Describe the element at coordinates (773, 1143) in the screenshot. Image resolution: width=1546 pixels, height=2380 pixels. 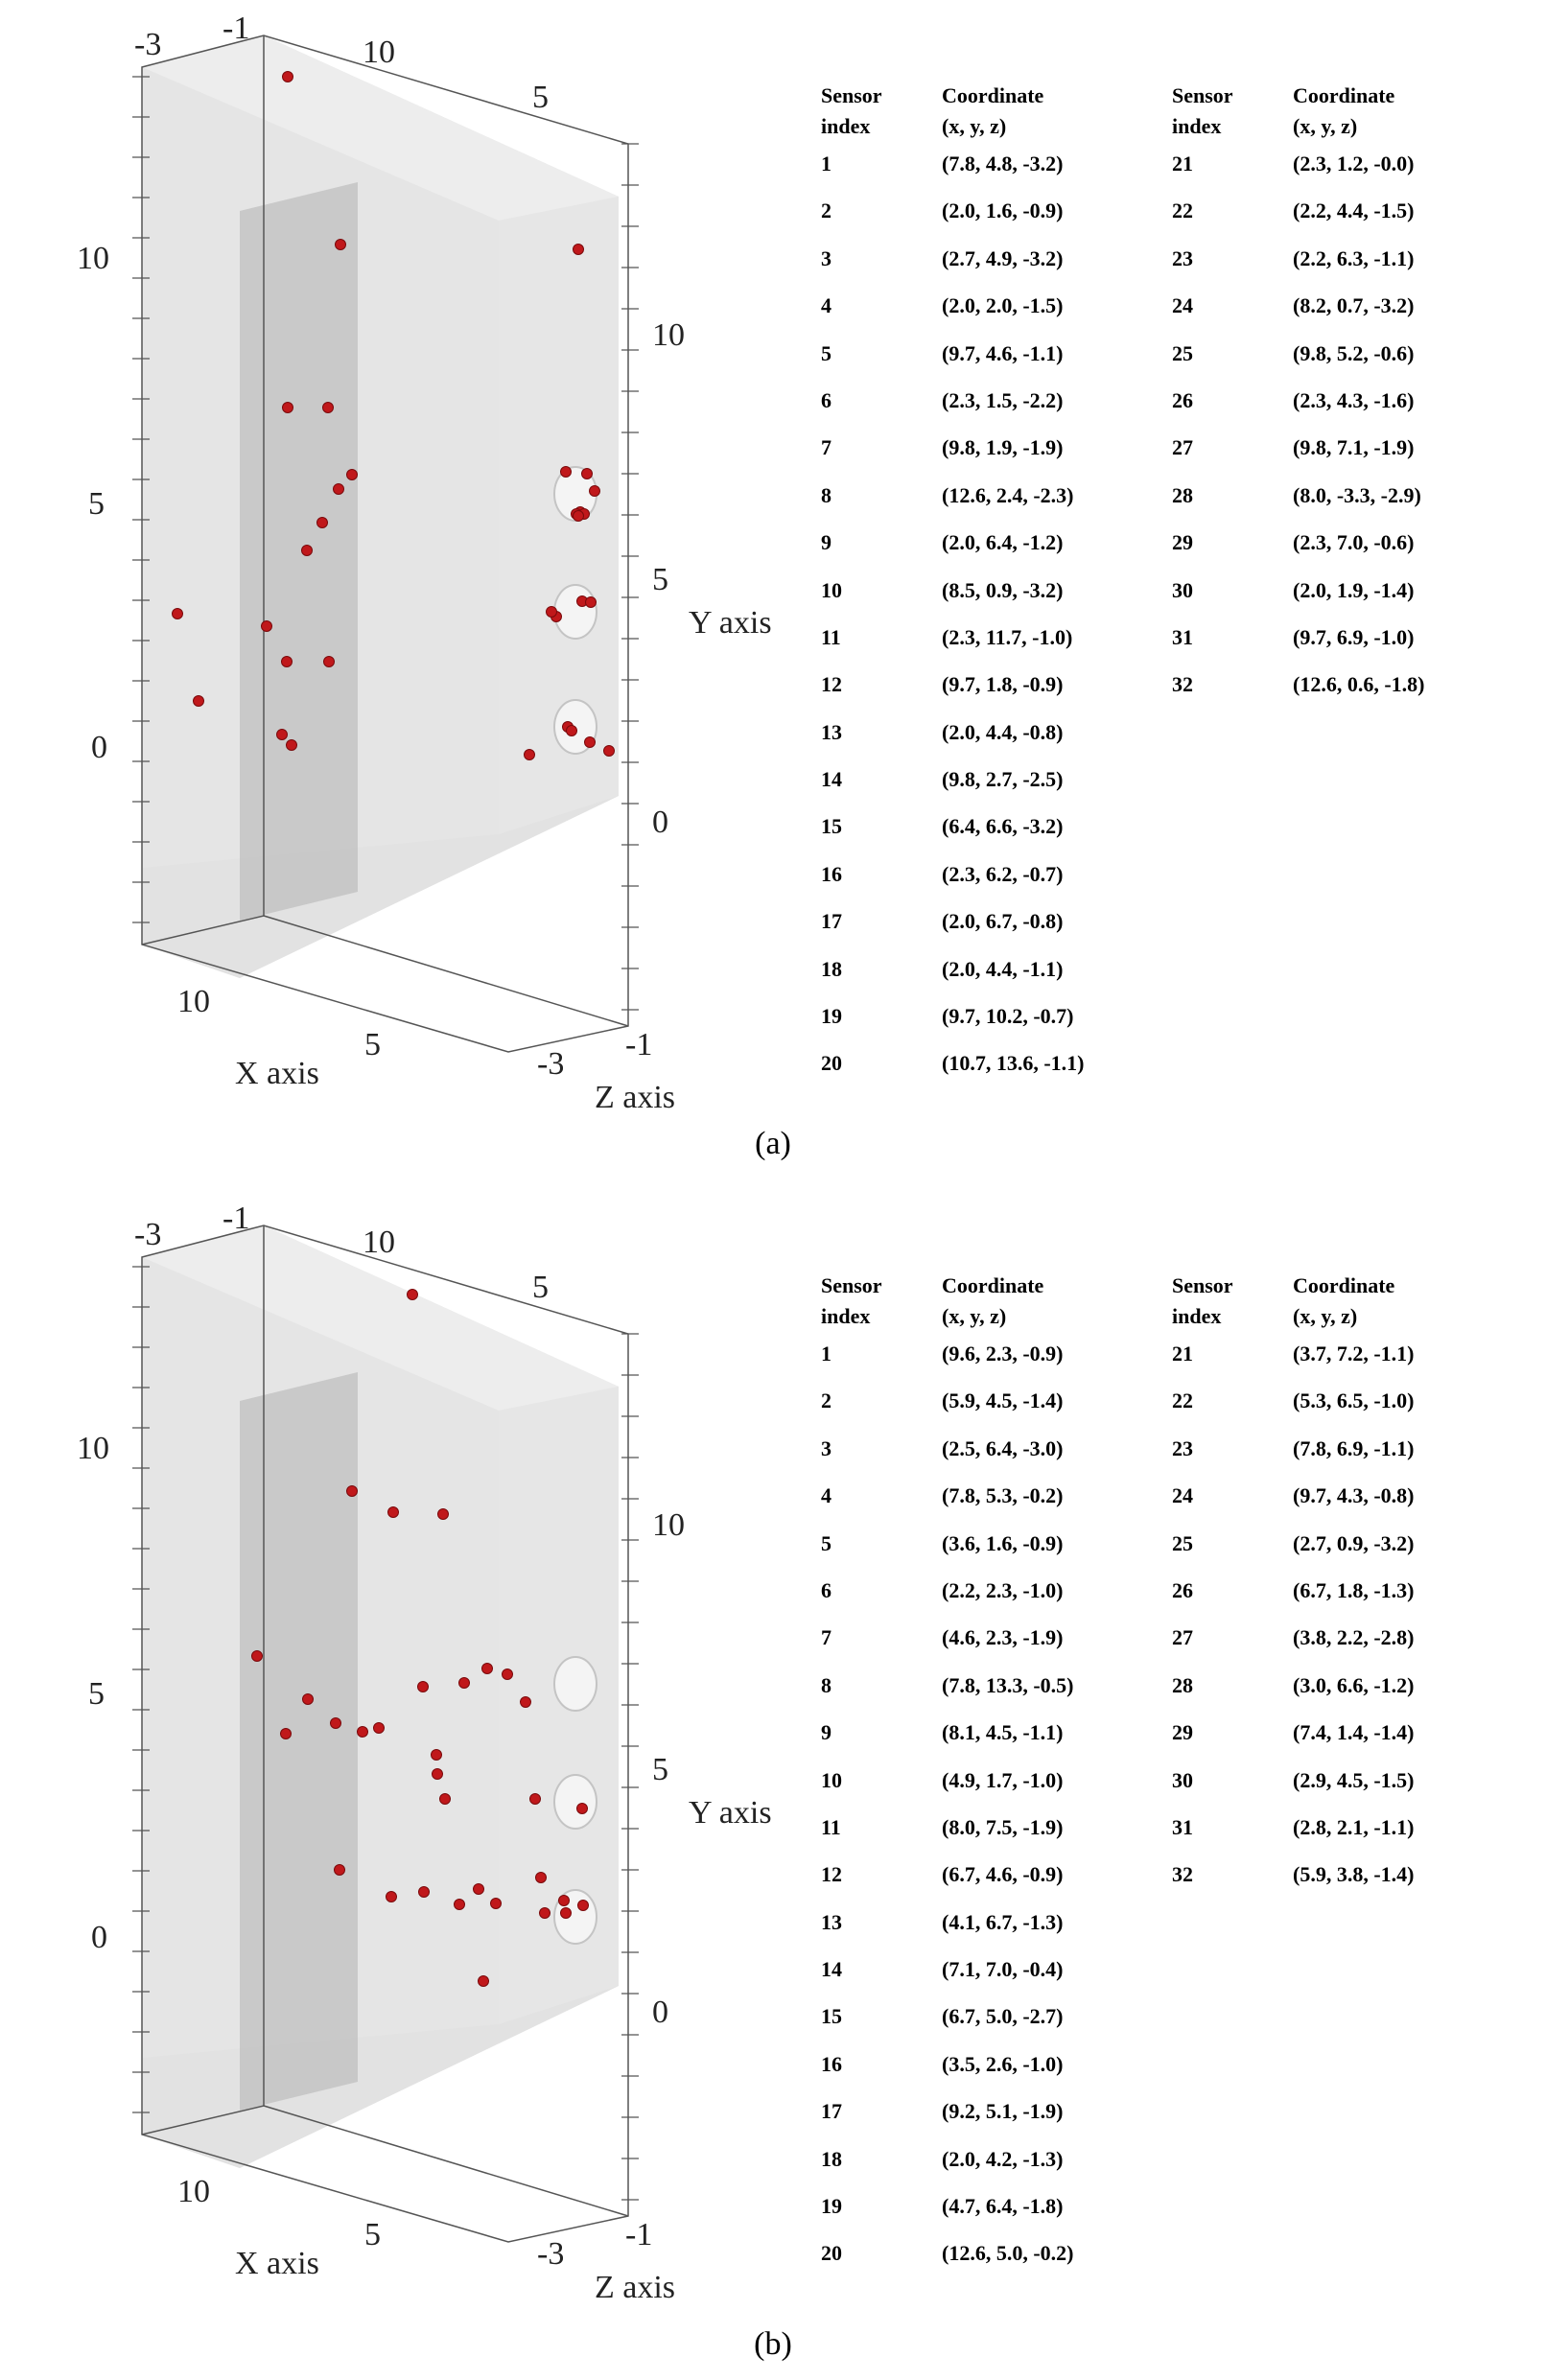
I see `figure-caption: (a)` at that location.